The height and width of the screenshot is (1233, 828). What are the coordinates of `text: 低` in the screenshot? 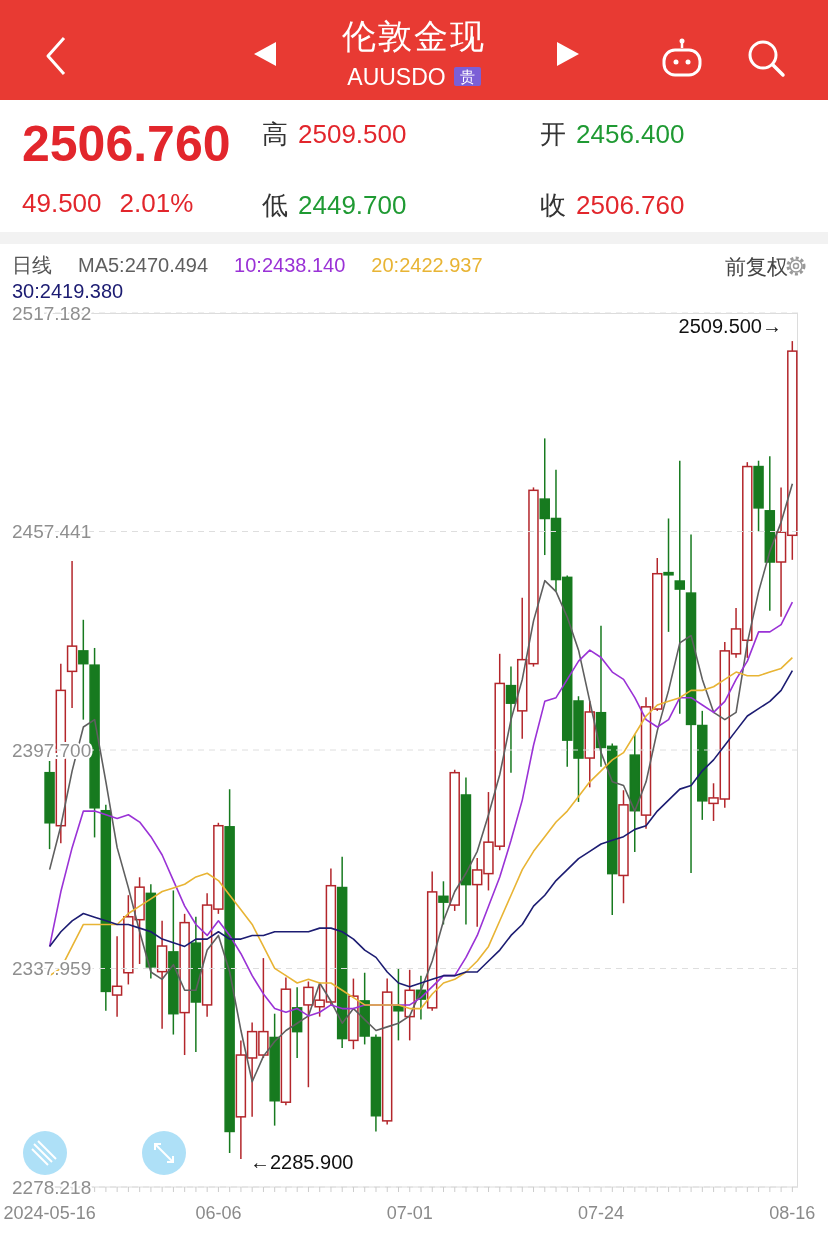 It's located at (275, 205).